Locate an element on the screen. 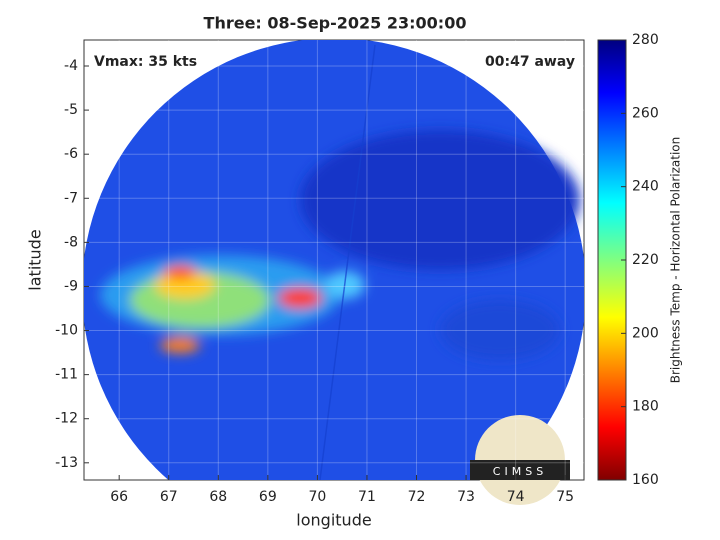  x-tick-label: 68 is located at coordinates (218, 497).